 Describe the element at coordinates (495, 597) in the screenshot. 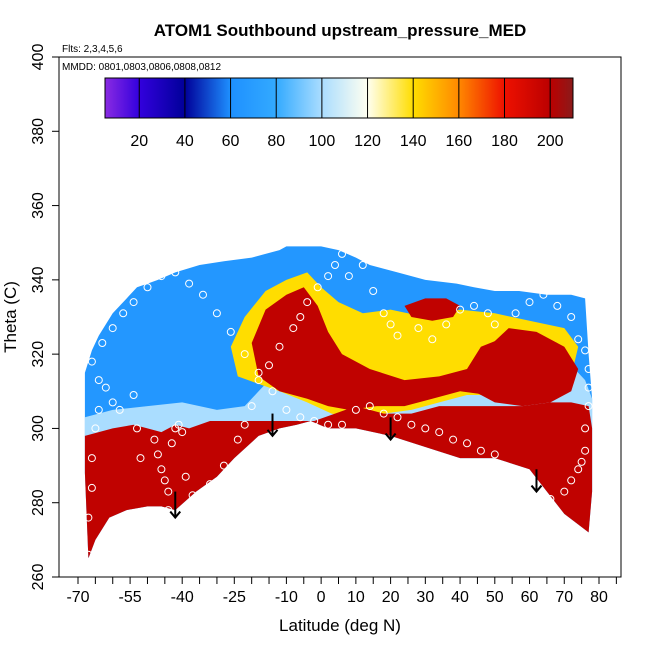

I see `x-tick-label: 50` at that location.